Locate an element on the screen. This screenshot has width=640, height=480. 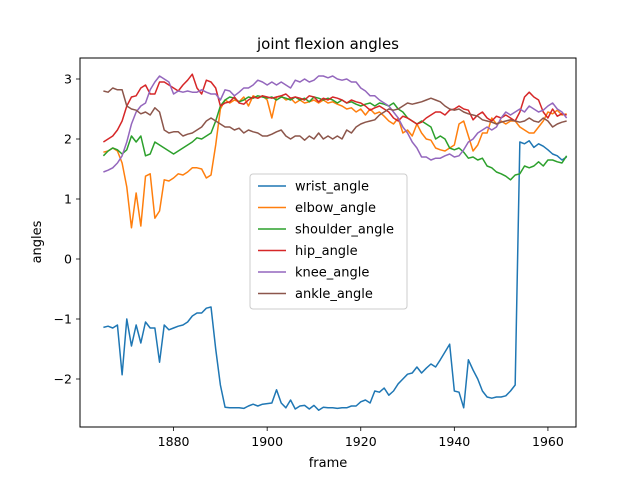
series-line-ankle-angle is located at coordinates (335, 114).